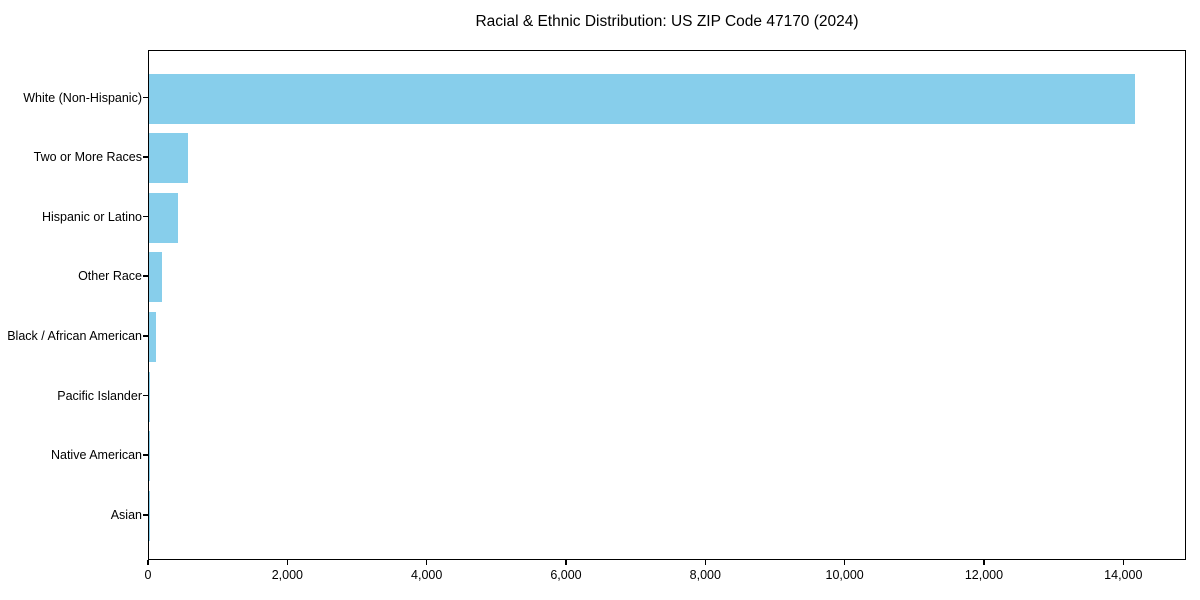 This screenshot has width=1200, height=600. I want to click on x-axis-tick-label: 8,000, so click(705, 575).